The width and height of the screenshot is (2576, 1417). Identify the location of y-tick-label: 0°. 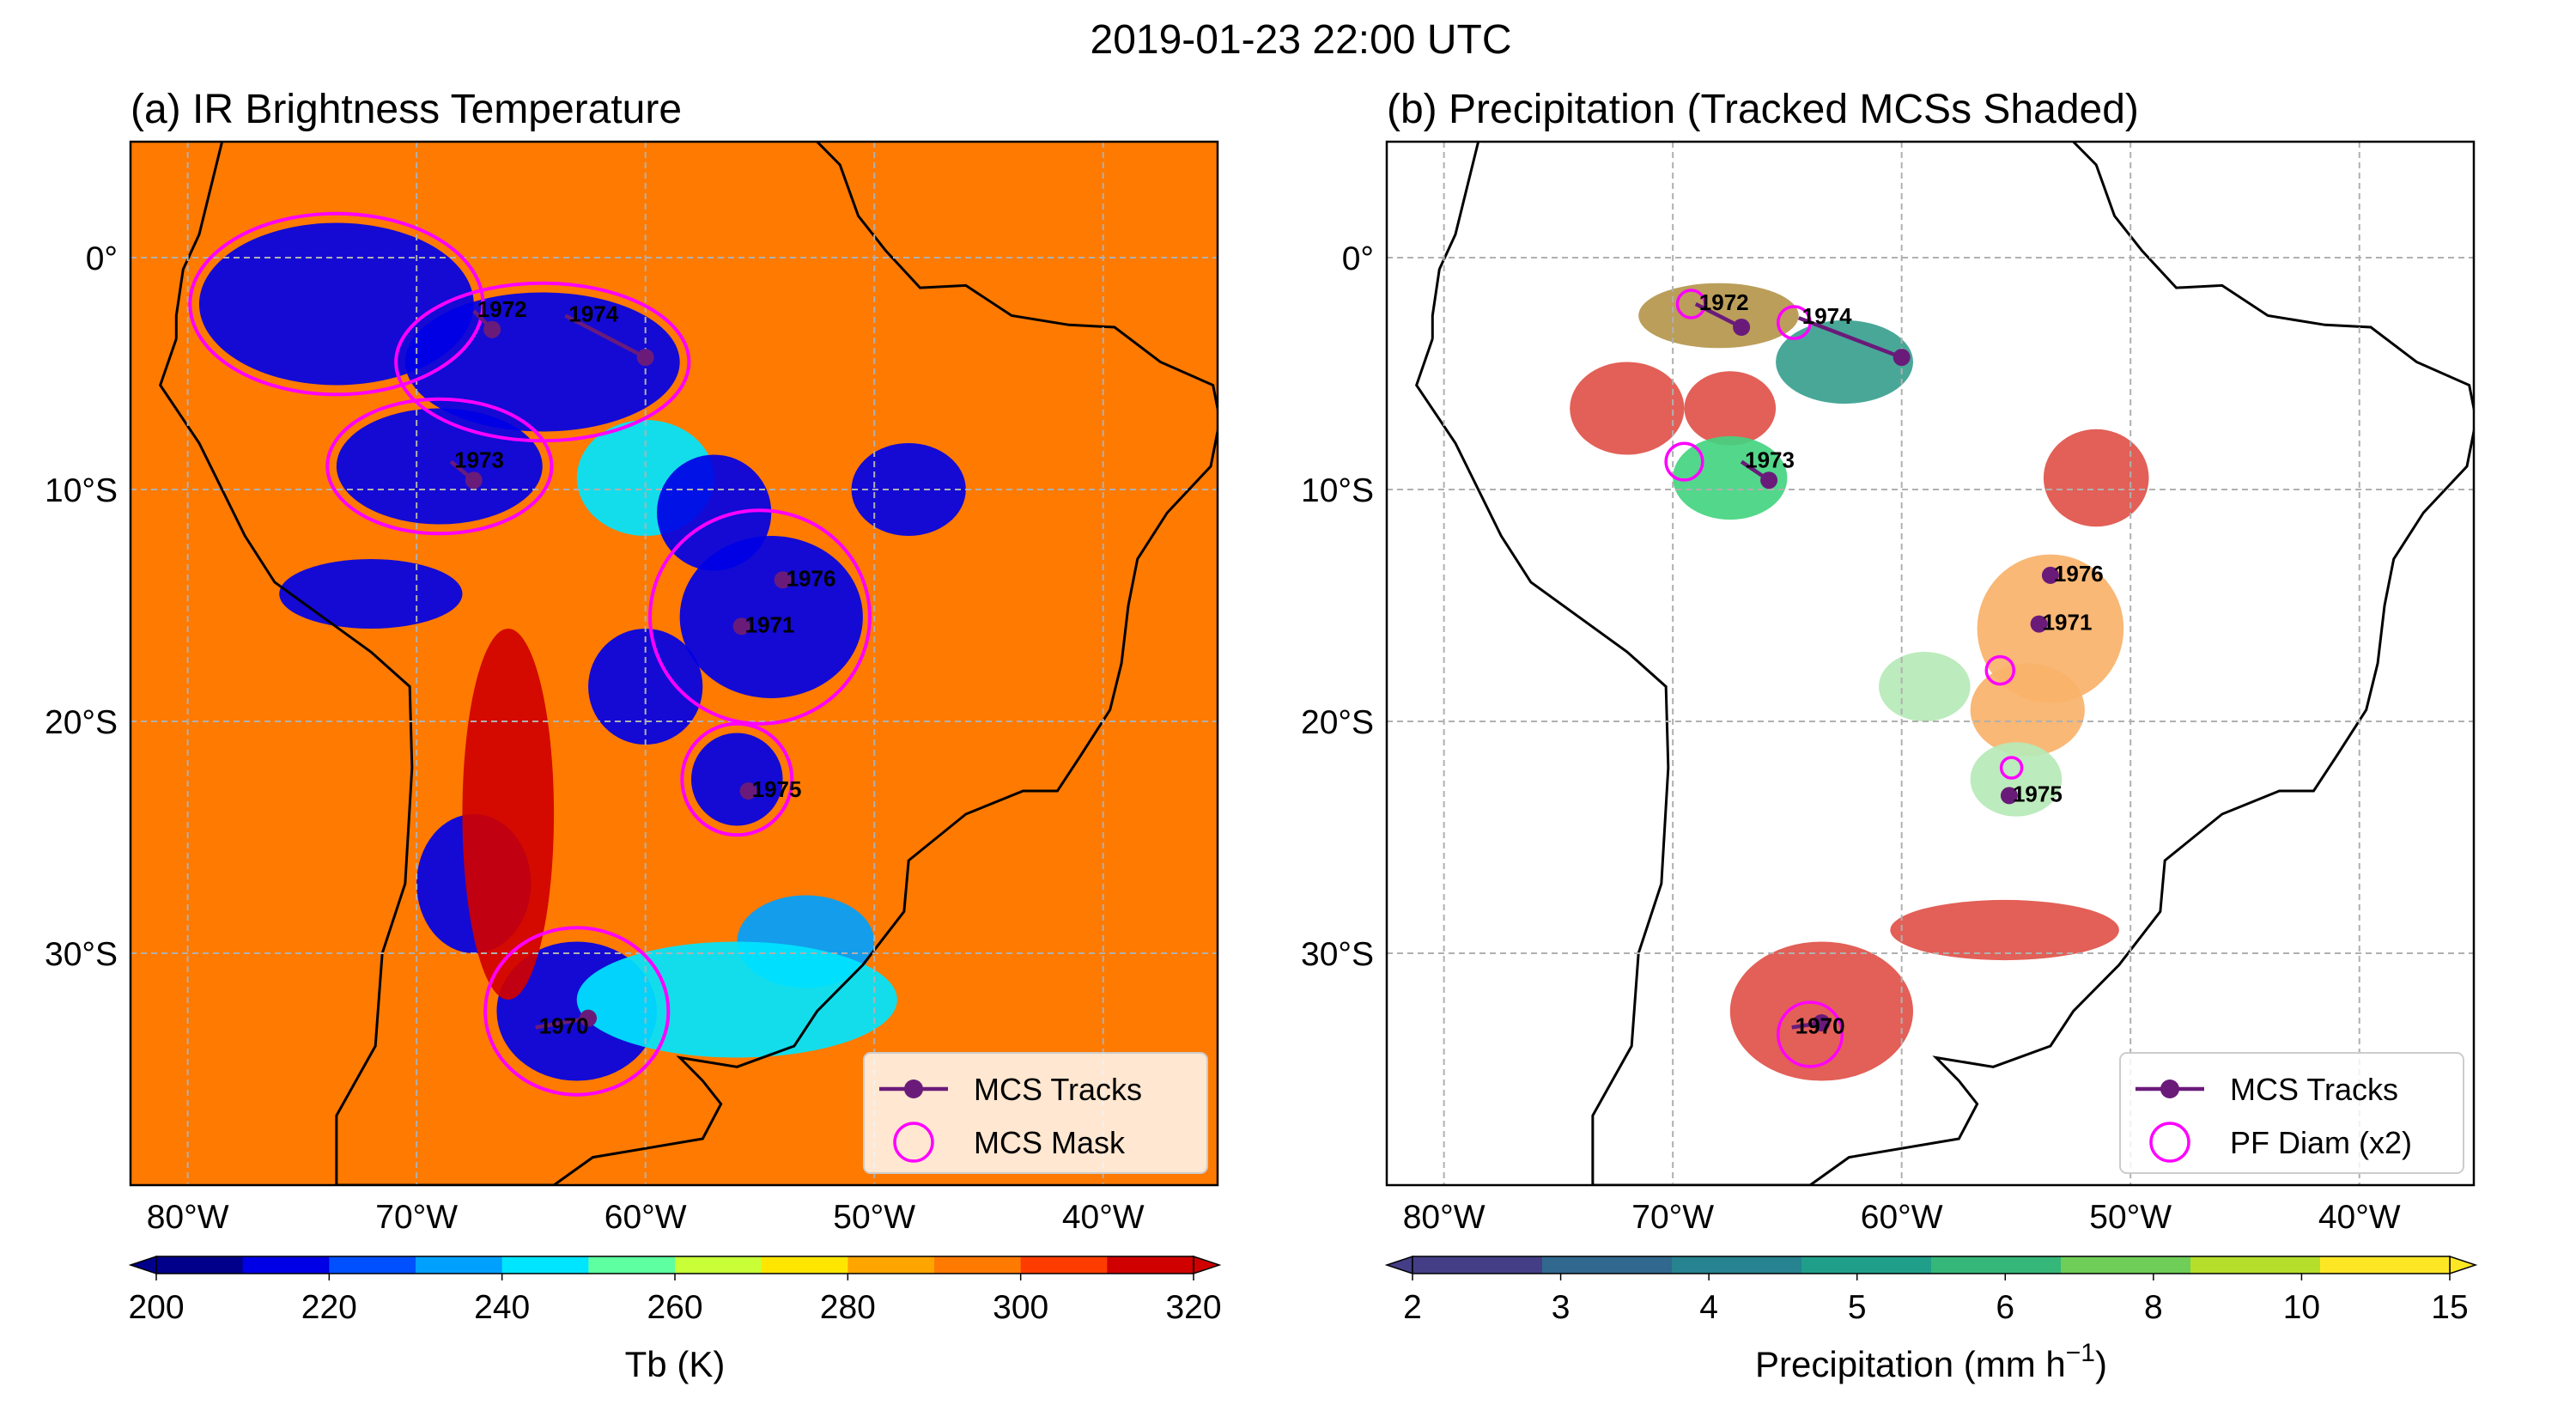
(102, 258).